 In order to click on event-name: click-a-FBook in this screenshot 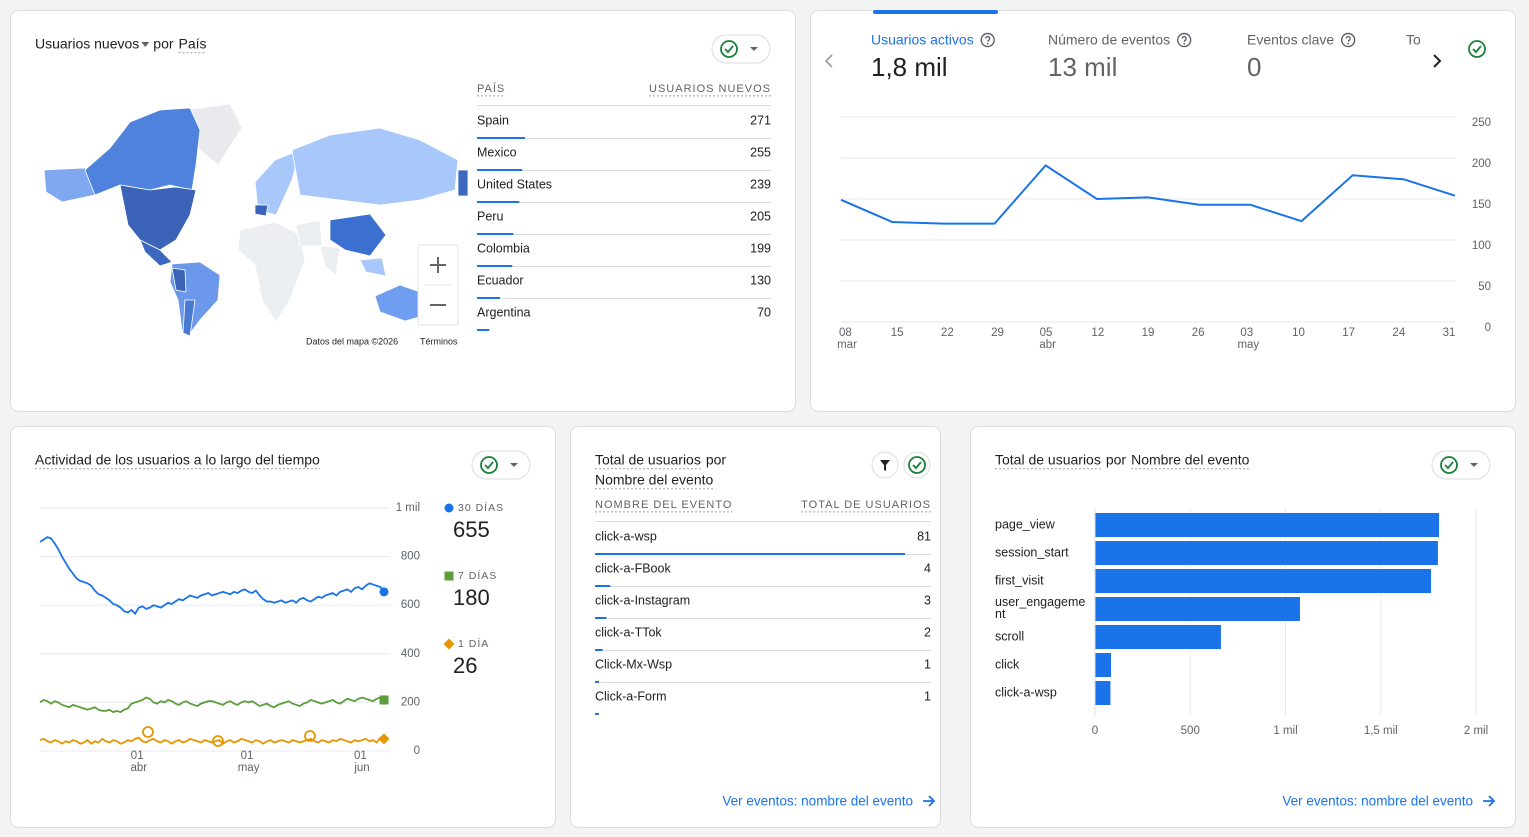, I will do `click(633, 568)`.